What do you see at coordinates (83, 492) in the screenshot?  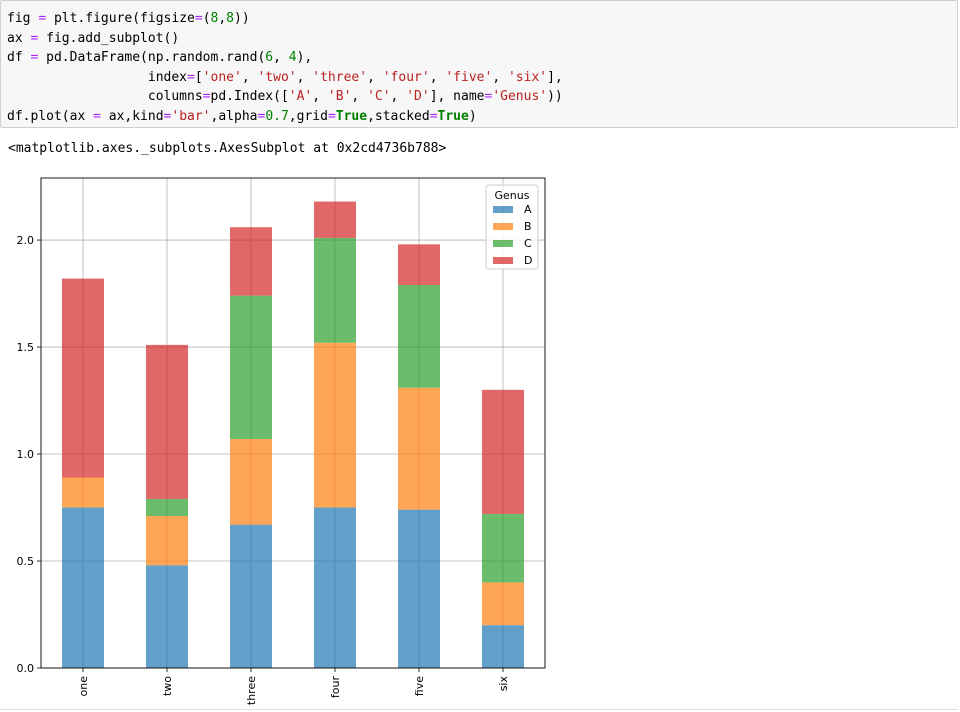 I see `bar-one-B` at bounding box center [83, 492].